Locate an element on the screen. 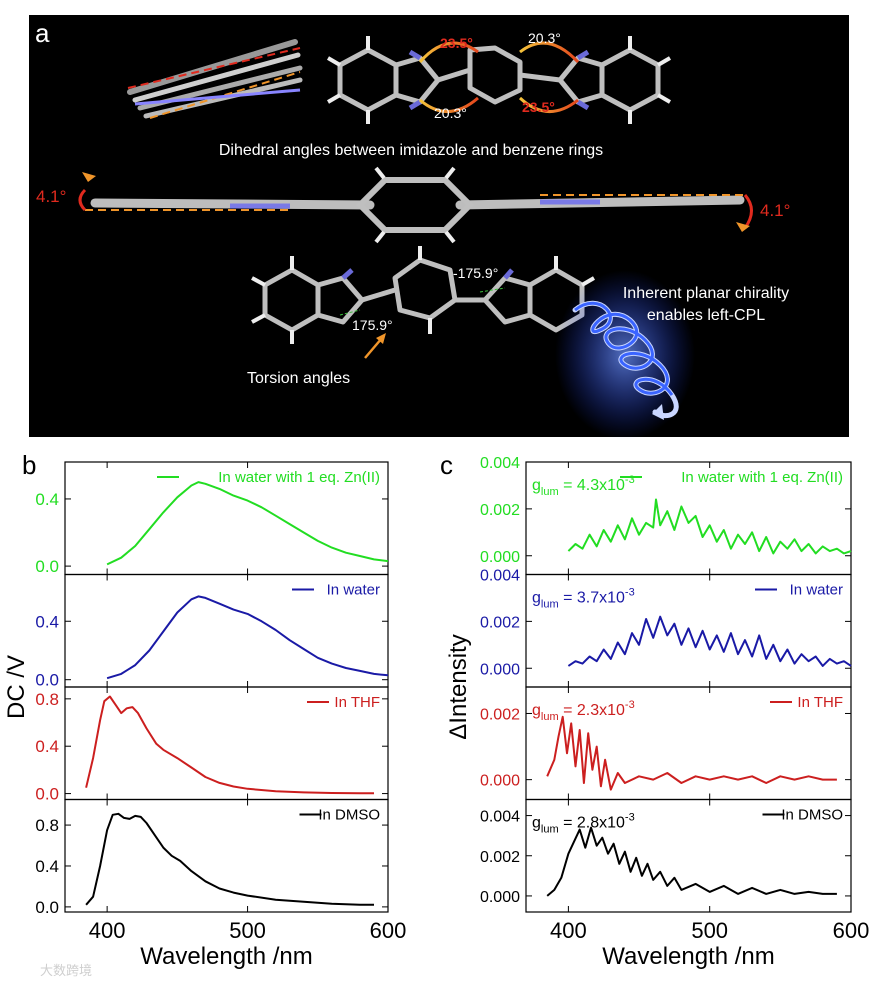 The height and width of the screenshot is (994, 880). subplot: 0.0 0.4 0.8 In DMSO is located at coordinates (212, 857).